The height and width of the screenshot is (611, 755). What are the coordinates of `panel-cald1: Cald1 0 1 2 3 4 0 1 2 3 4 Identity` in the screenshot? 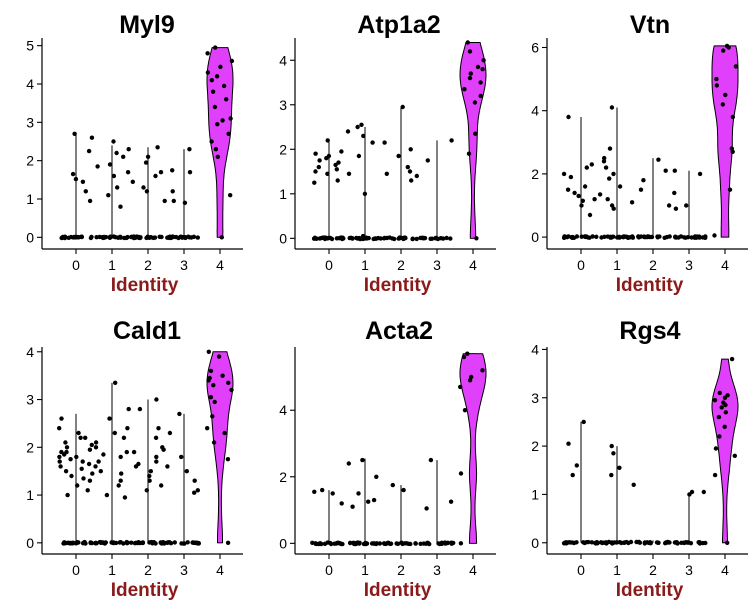 It's located at (134, 459).